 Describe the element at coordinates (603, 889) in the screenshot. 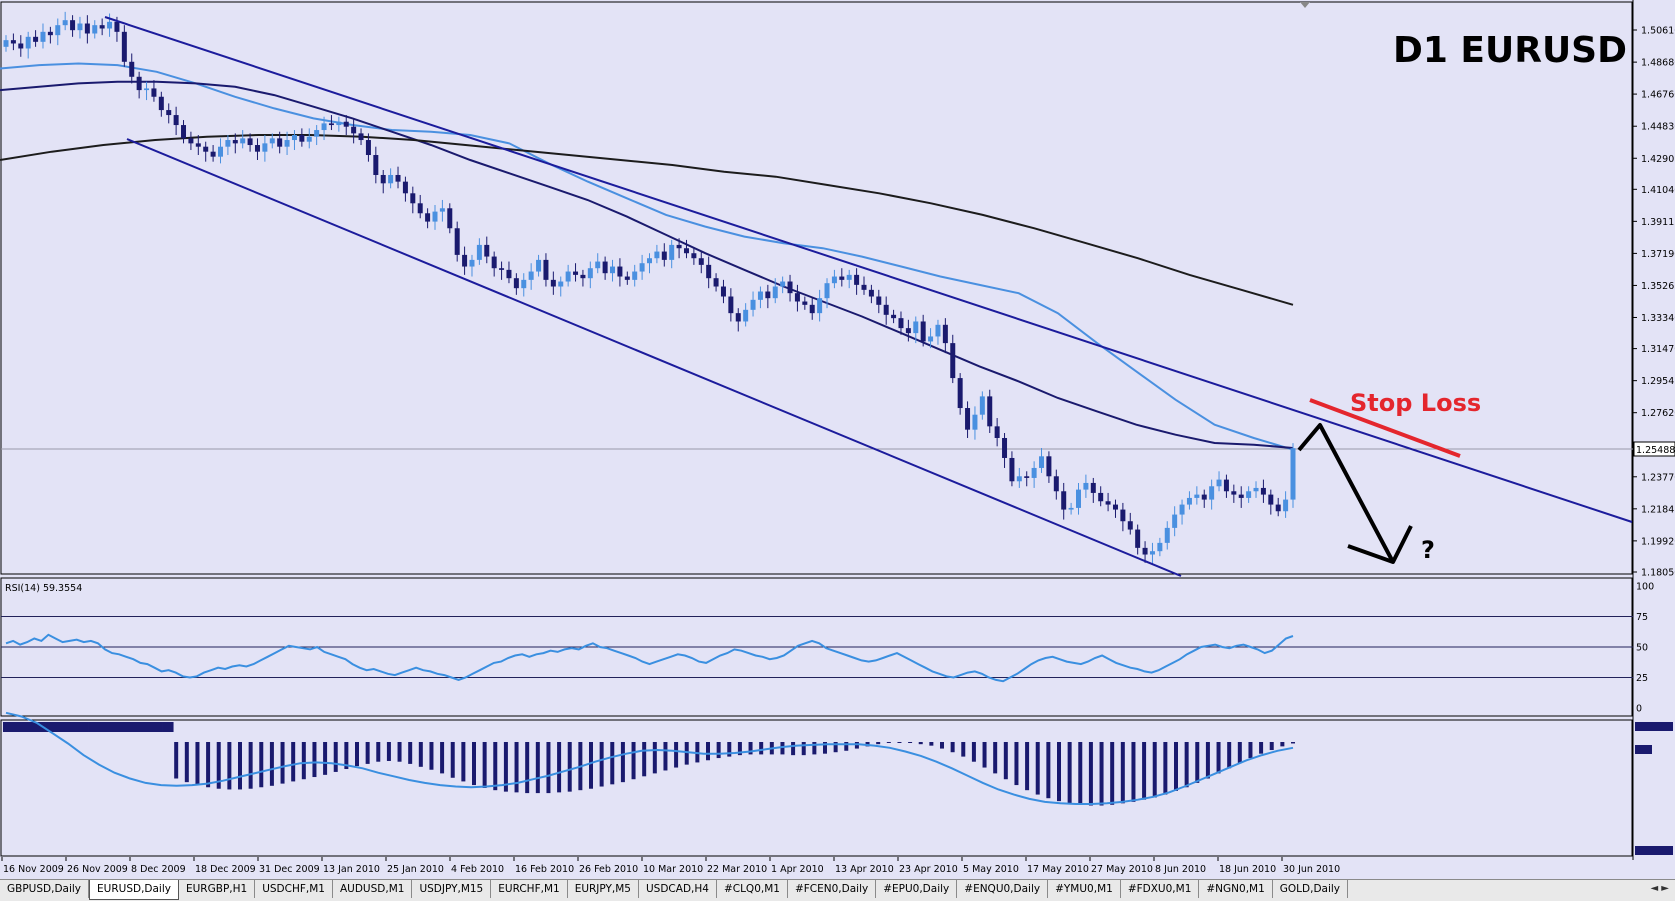

I see `chart-tab: EURJPY,M5` at that location.